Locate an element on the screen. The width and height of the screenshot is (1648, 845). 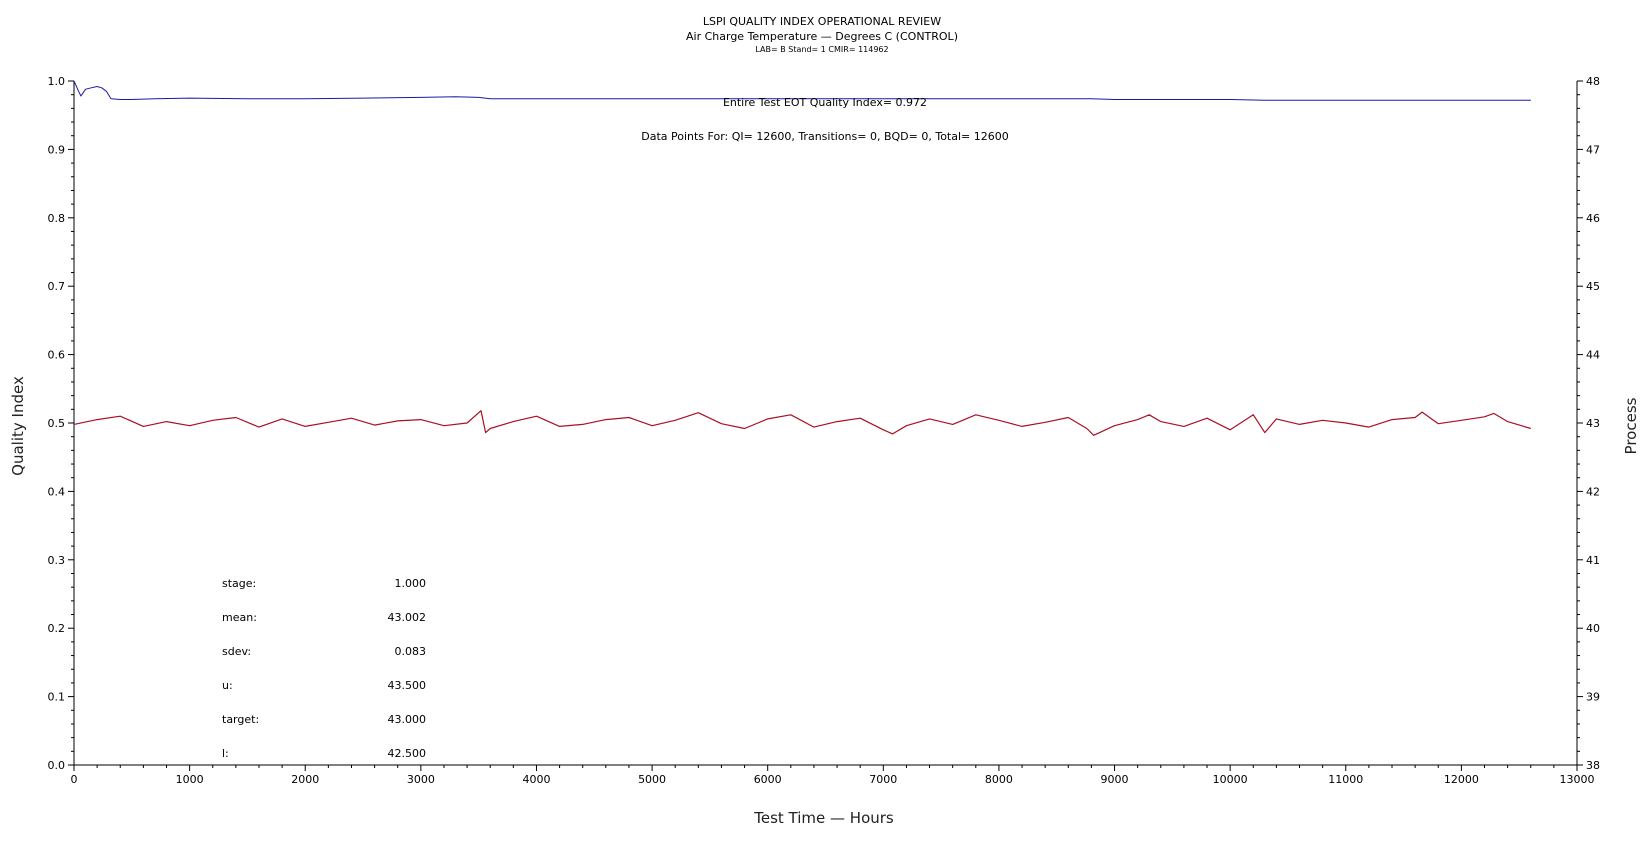
y-right-tick-label: 38 is located at coordinates (1593, 765).